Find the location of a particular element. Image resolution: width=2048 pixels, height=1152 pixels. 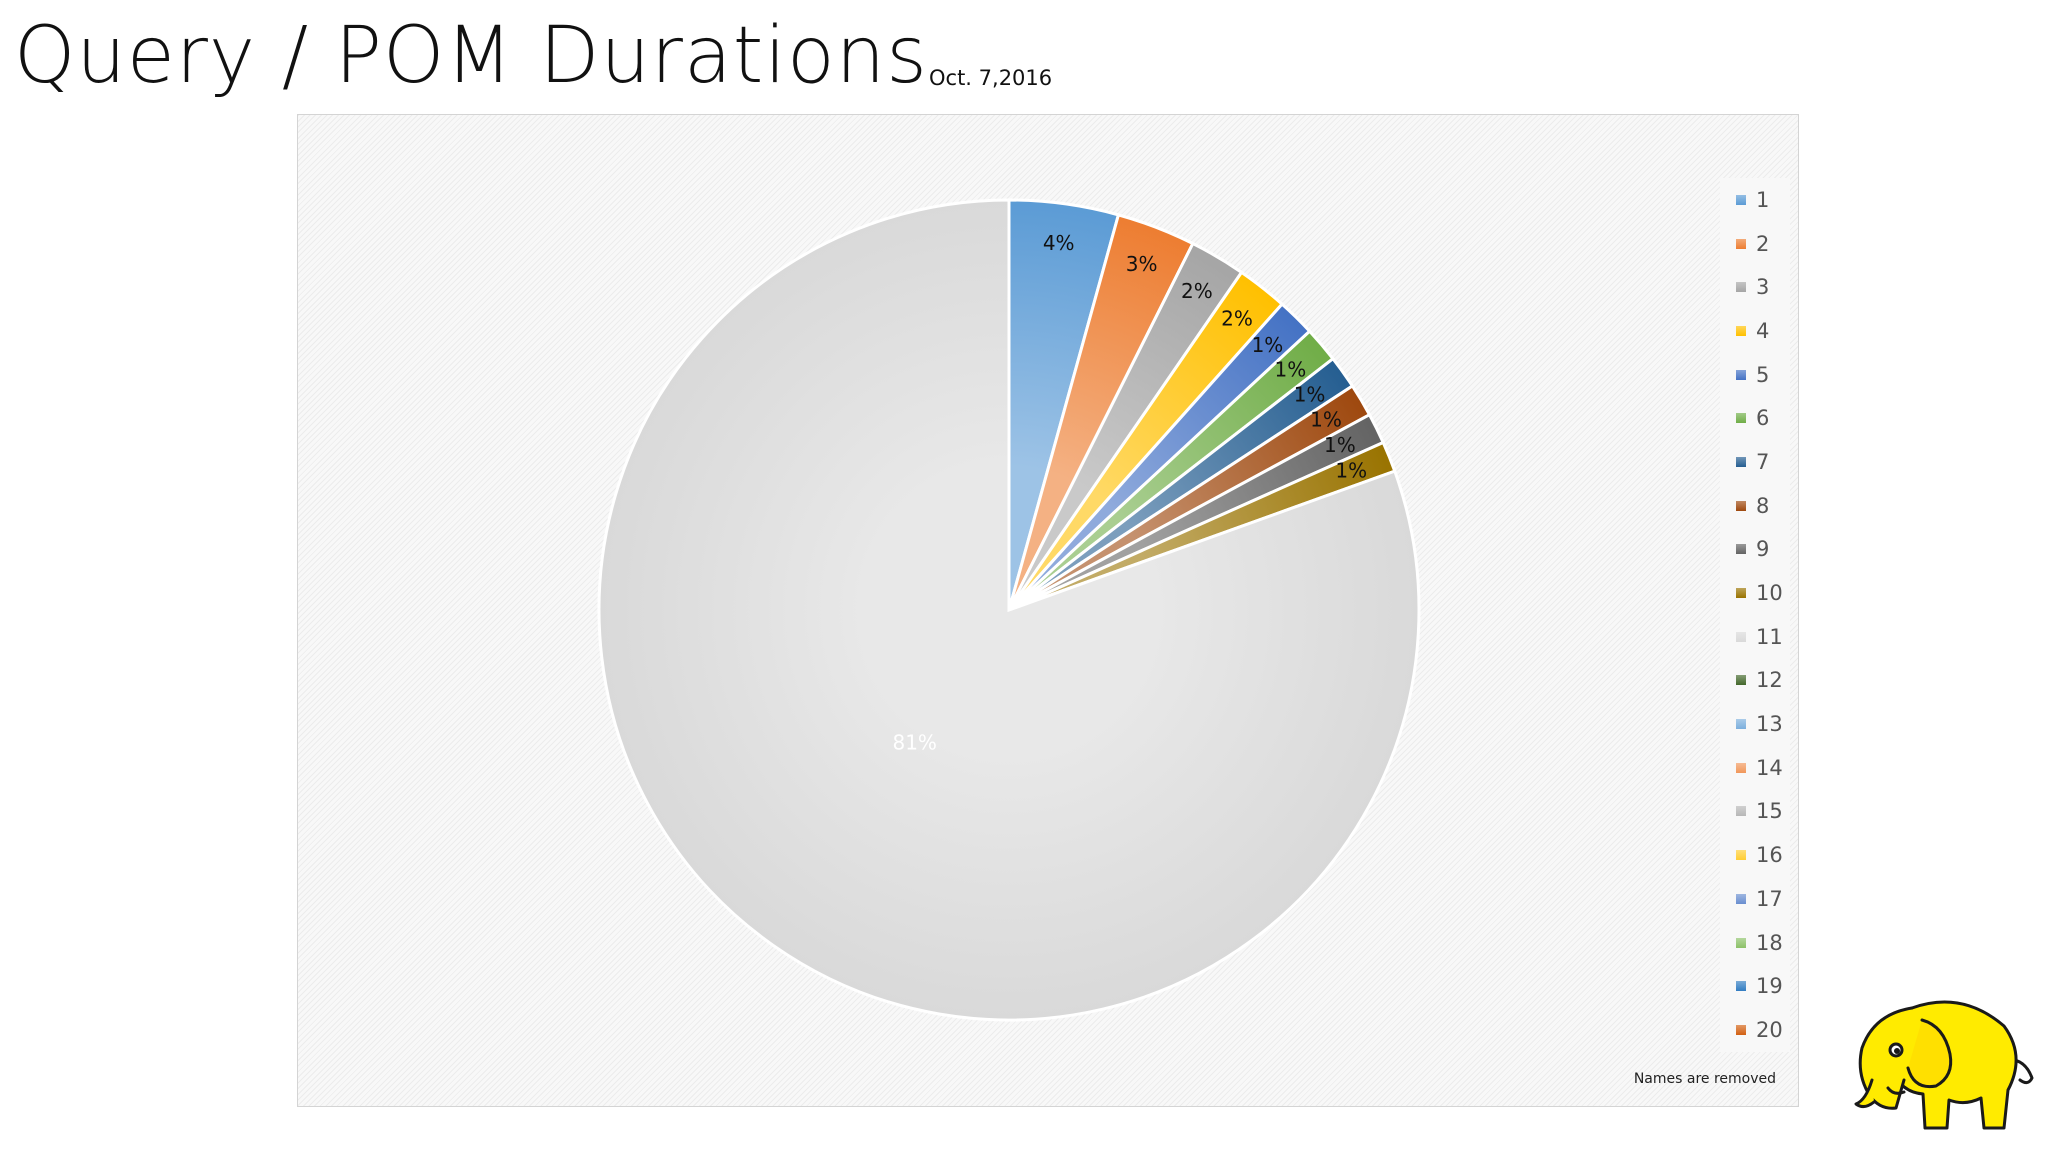

data-label-2: 3% is located at coordinates (1142, 264).